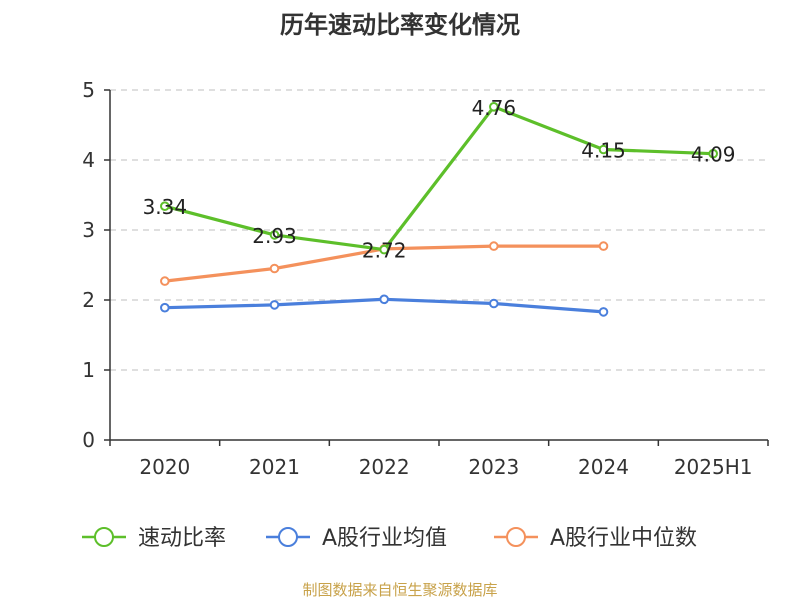 The height and width of the screenshot is (600, 800). I want to click on x-tick-label: 2025H1, so click(713, 467).